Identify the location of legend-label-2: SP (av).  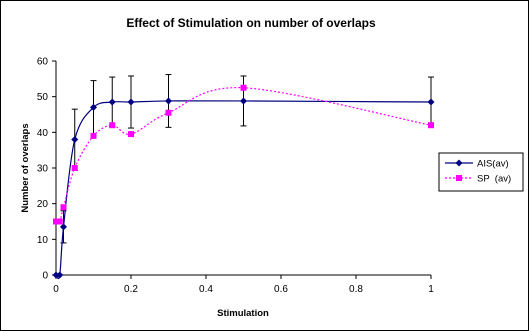
(494, 179).